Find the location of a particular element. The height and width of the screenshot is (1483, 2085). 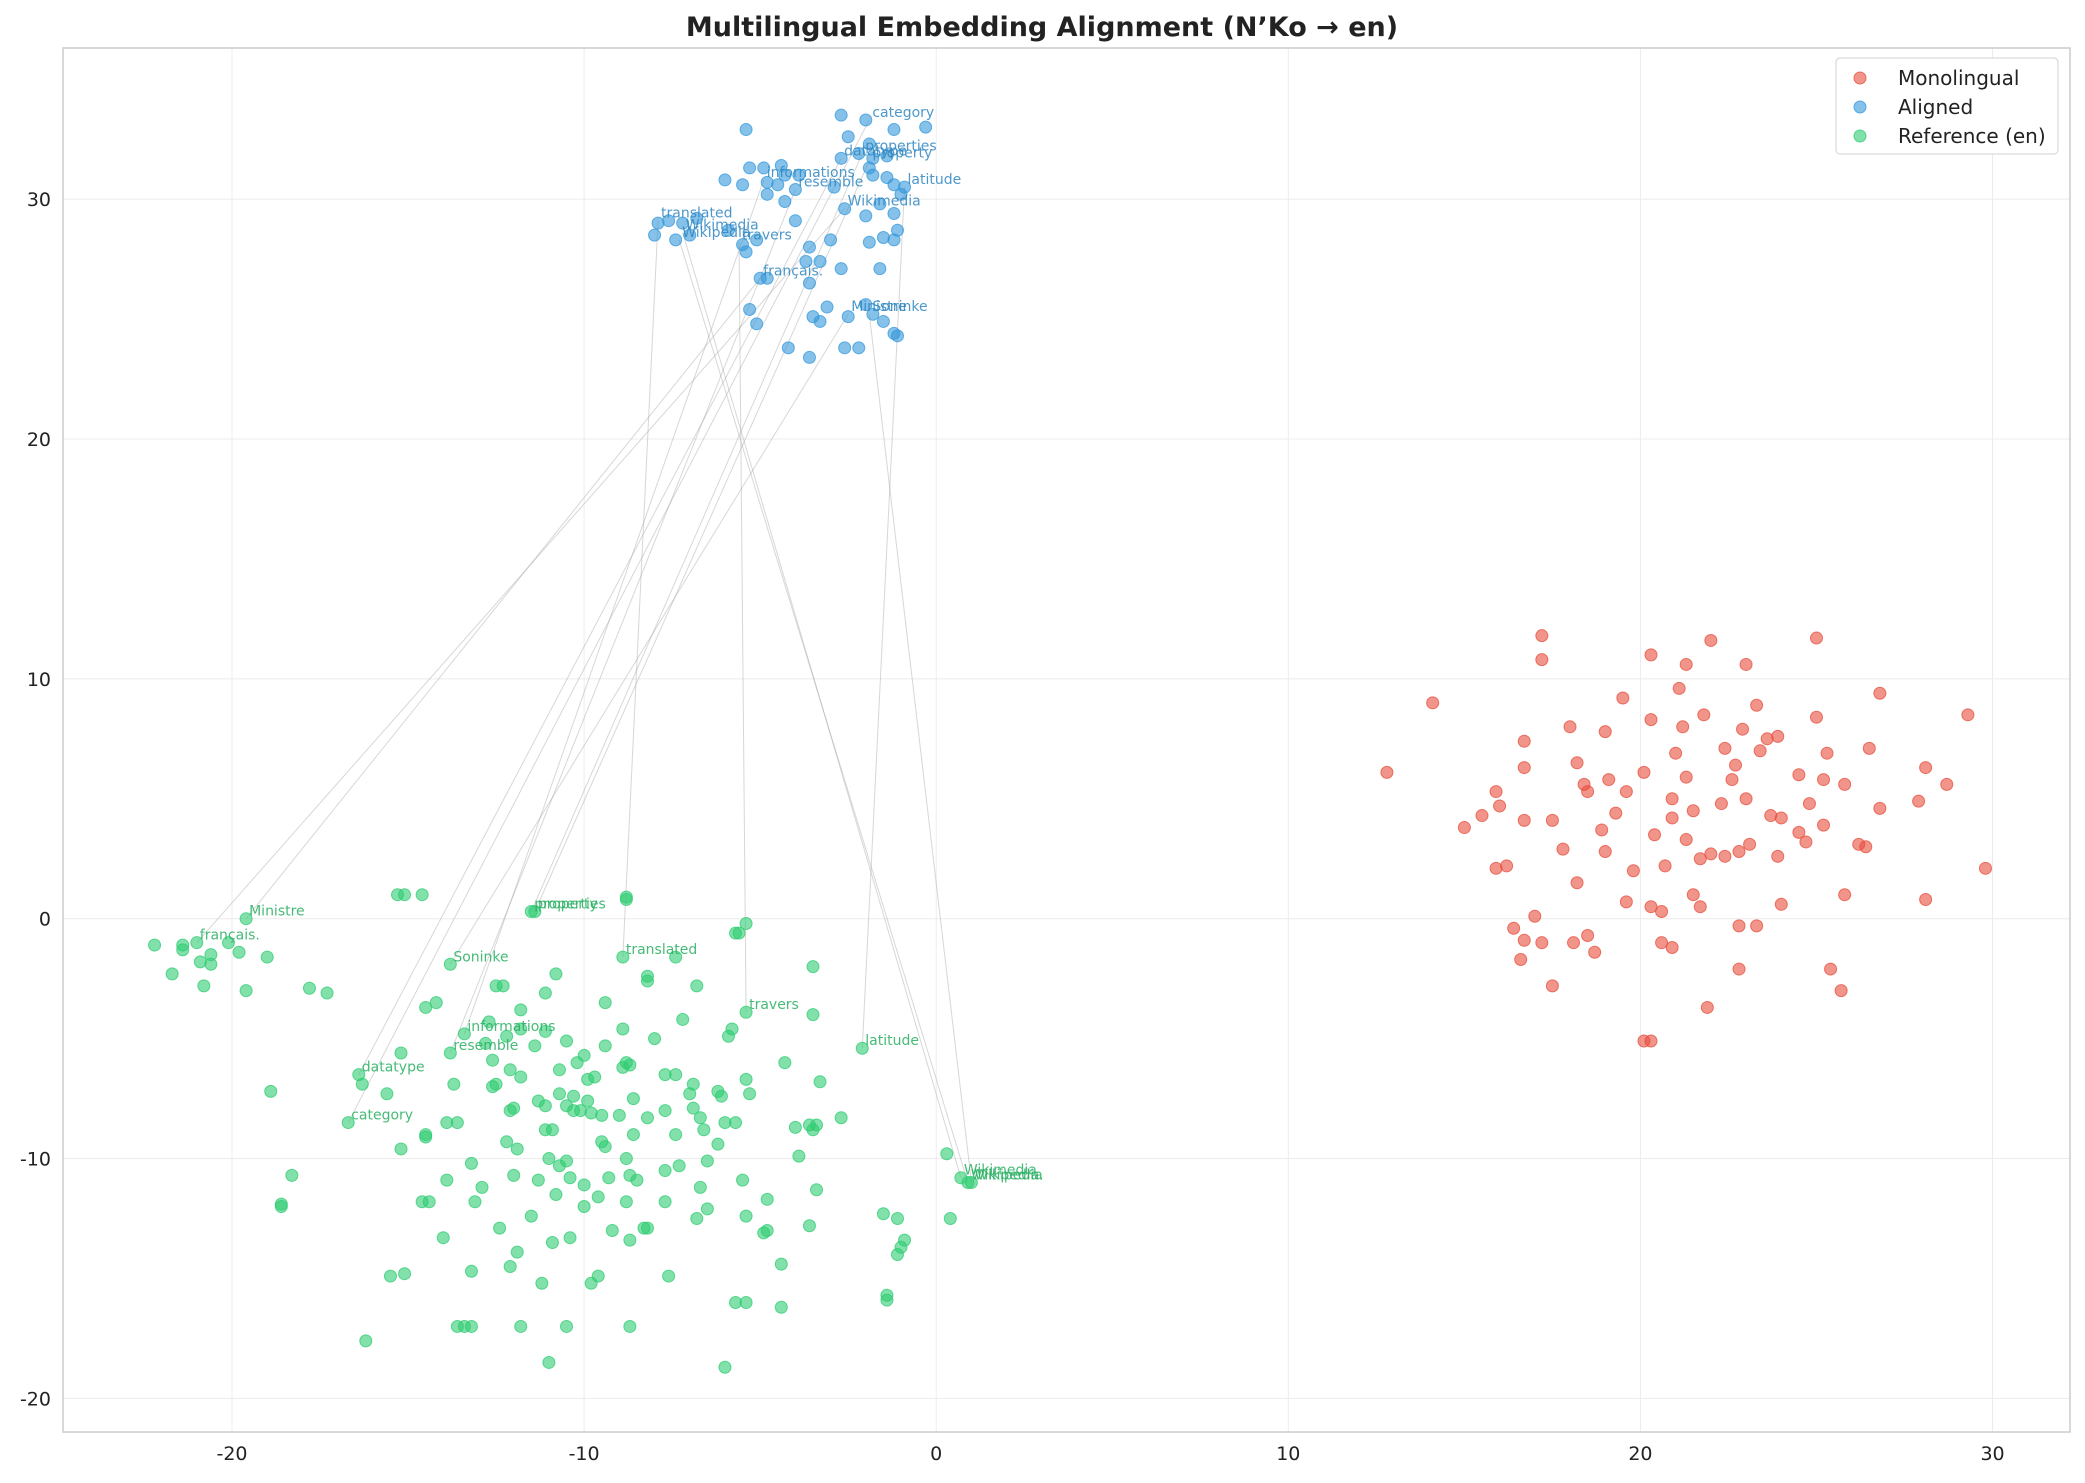

legend-box is located at coordinates (1947, 106).